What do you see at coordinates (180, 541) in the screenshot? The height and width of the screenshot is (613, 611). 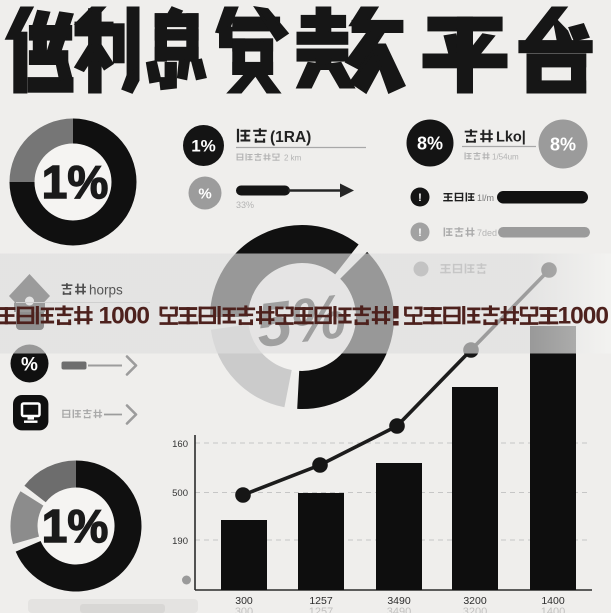 I see `svg-text: 190` at bounding box center [180, 541].